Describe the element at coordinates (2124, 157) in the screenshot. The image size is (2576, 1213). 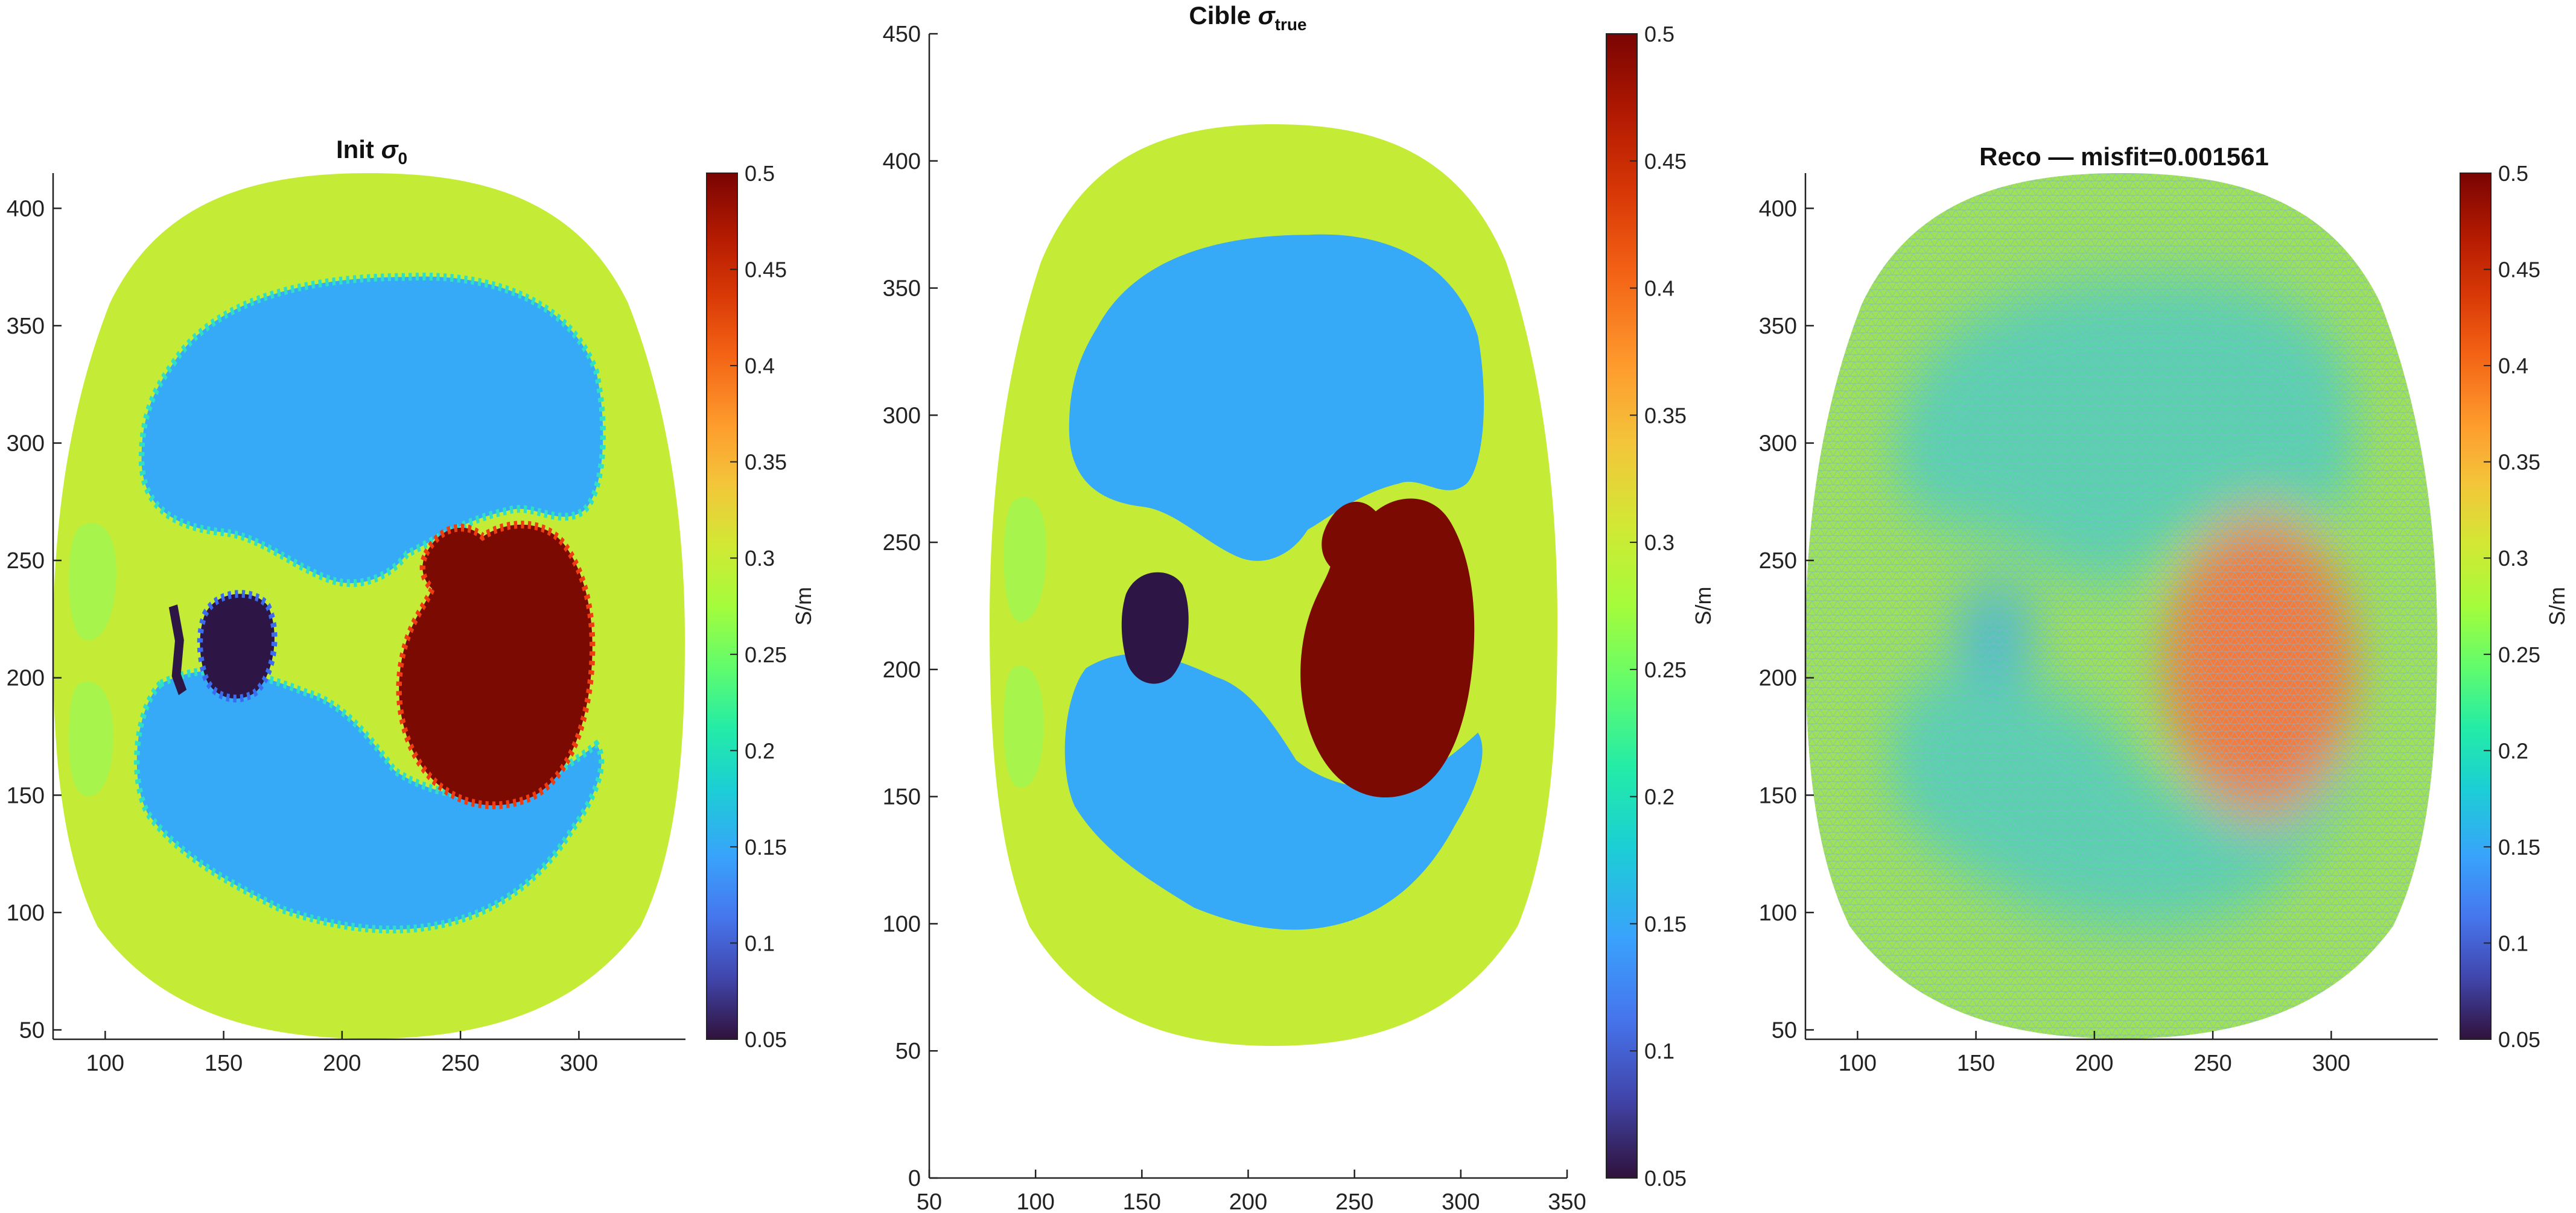
I see `plot-title: Reco — misfit=0.001561` at that location.